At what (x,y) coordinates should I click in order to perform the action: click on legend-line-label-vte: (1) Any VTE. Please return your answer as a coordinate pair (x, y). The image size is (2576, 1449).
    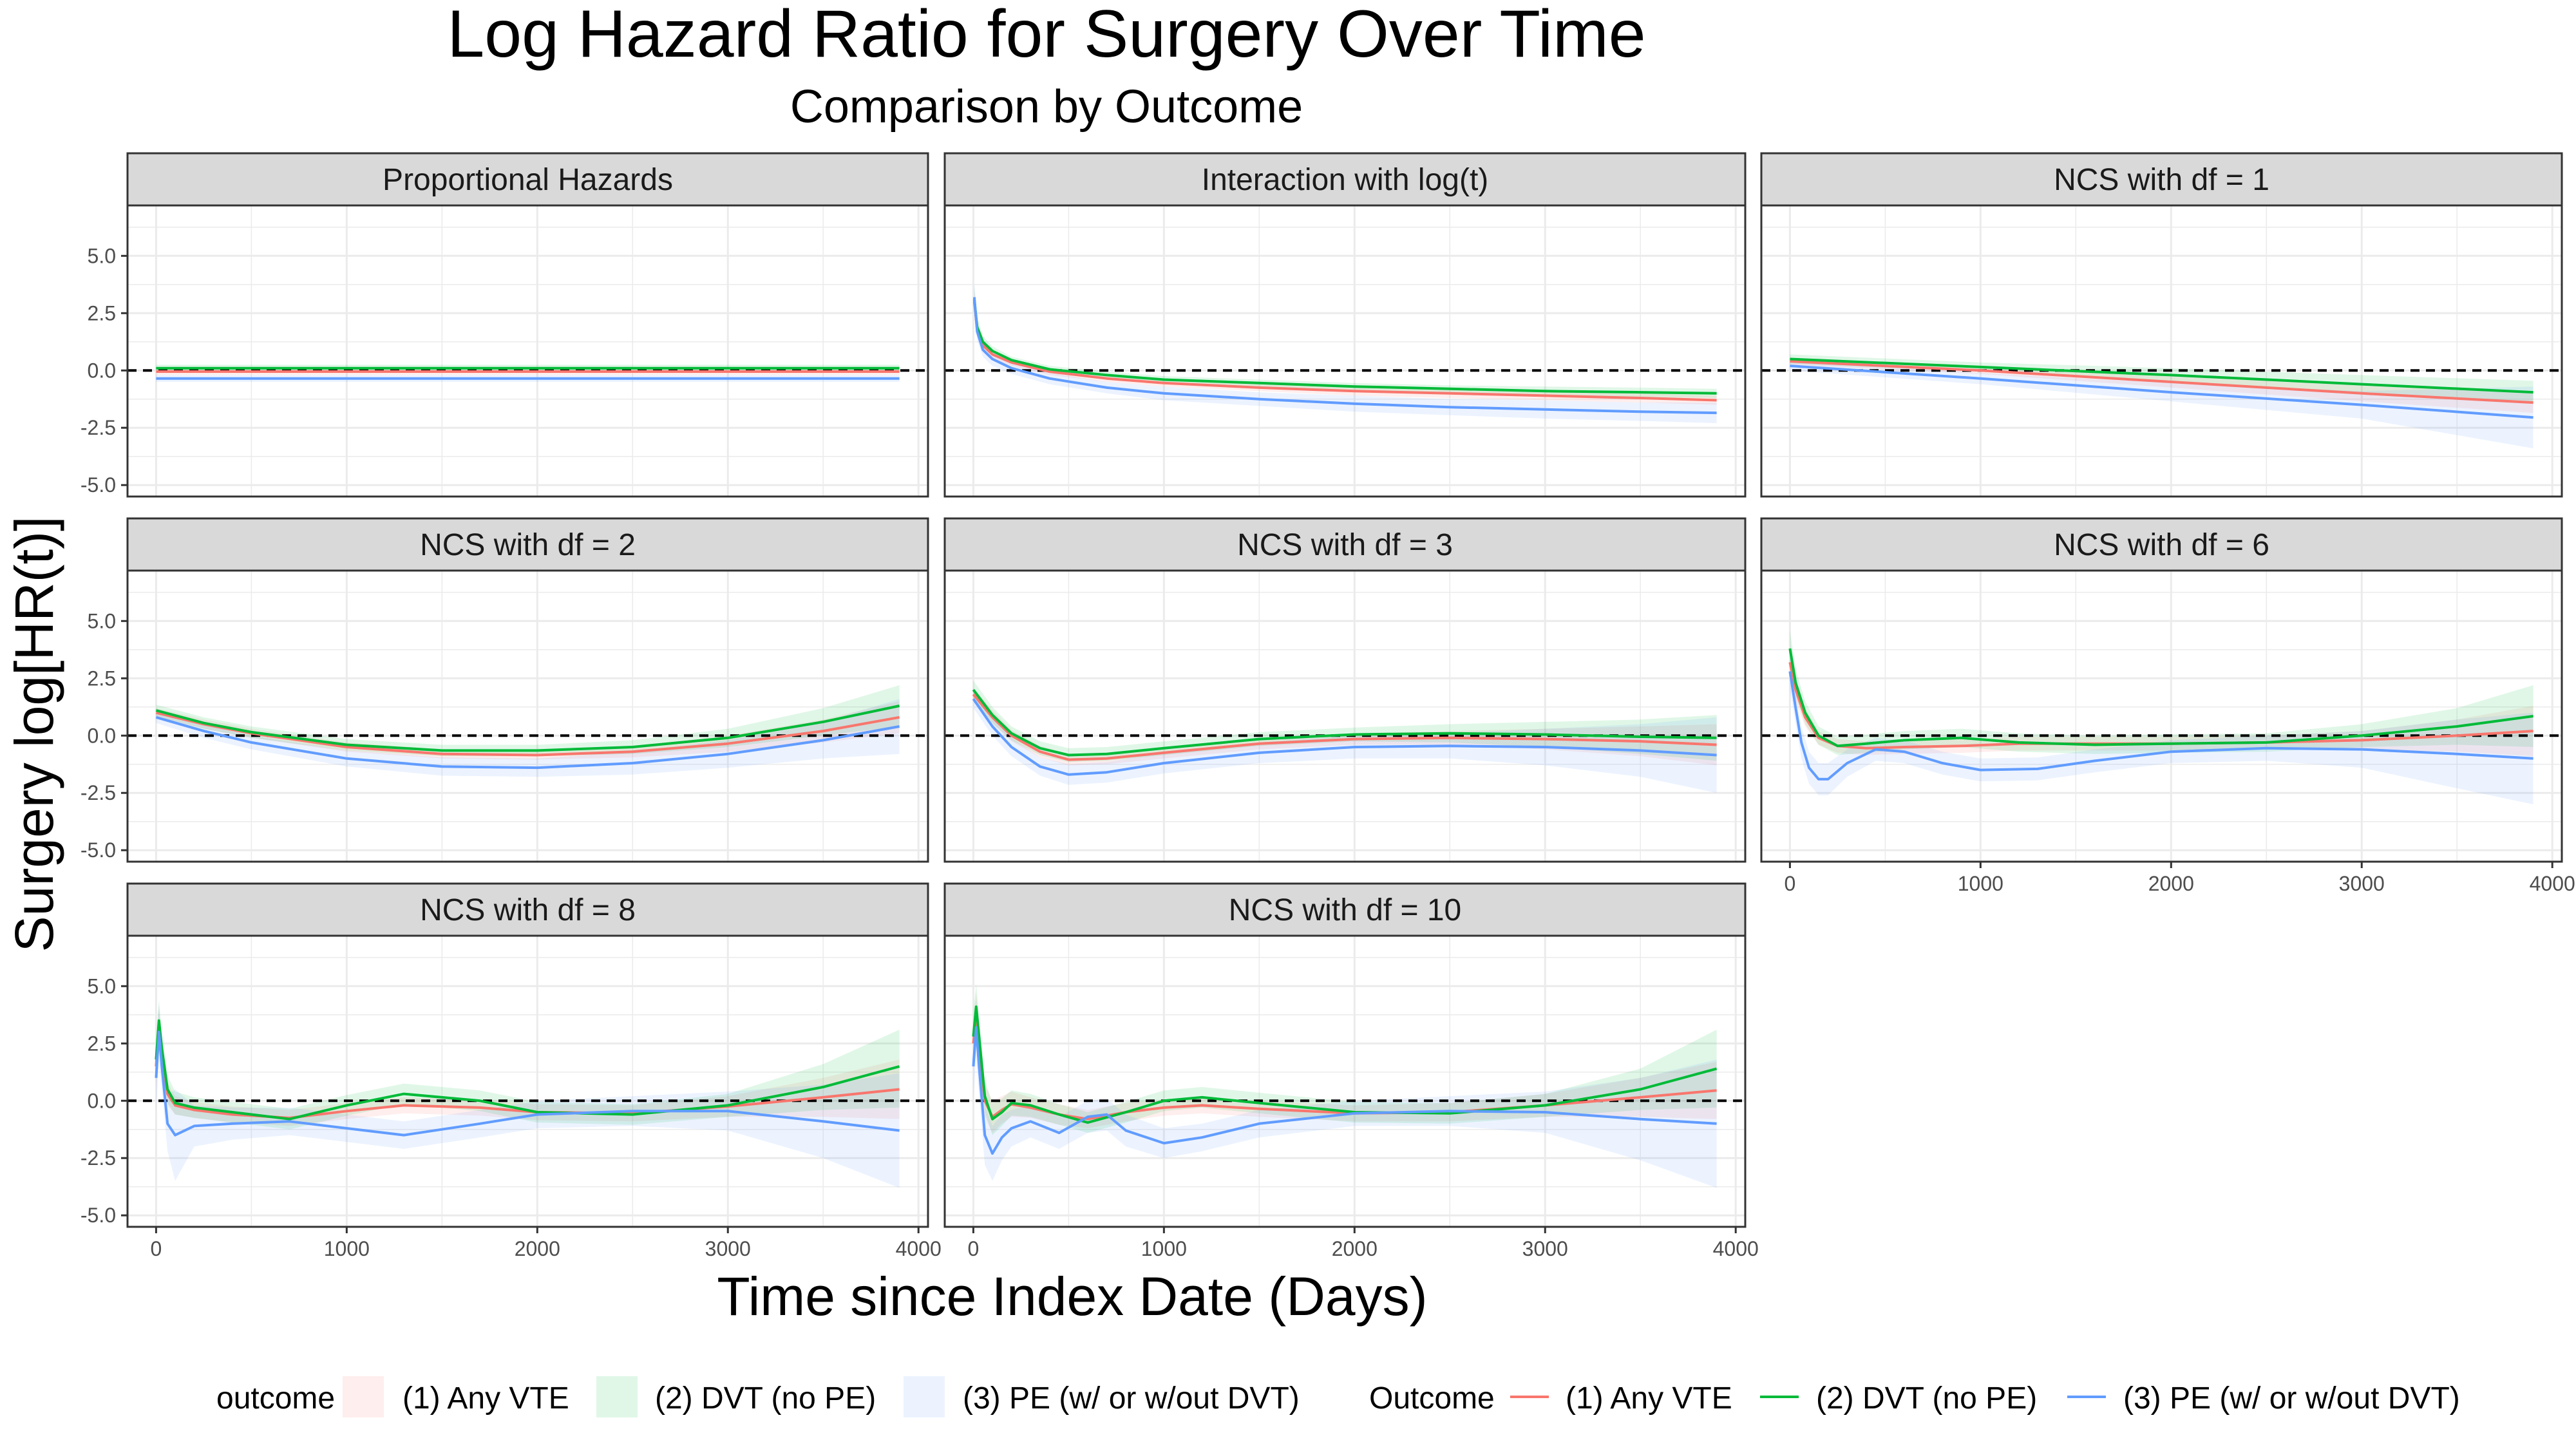
    Looking at the image, I should click on (1649, 1399).